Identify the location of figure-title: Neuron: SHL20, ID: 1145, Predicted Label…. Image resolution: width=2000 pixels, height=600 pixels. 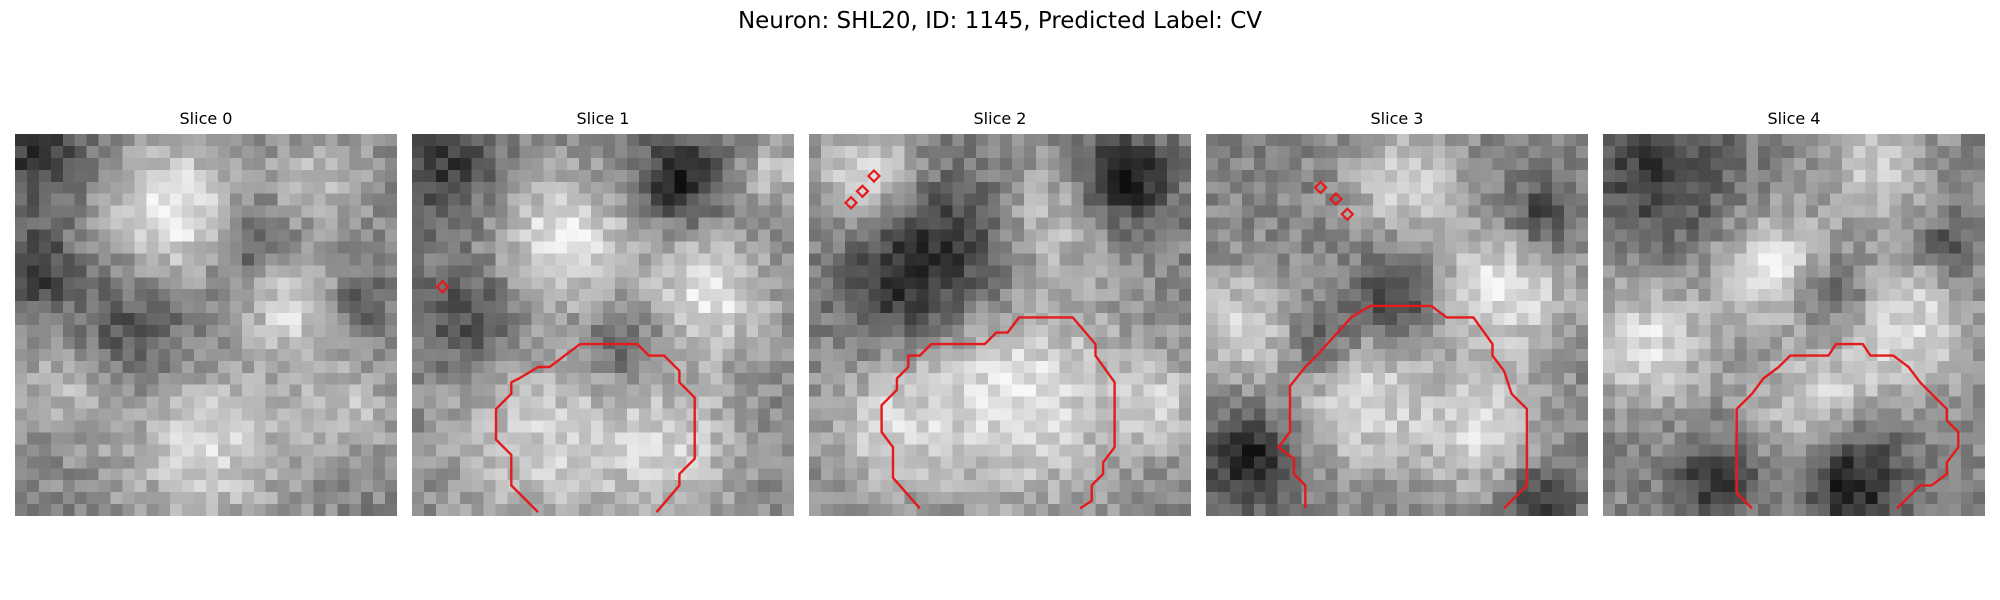
(1000, 21).